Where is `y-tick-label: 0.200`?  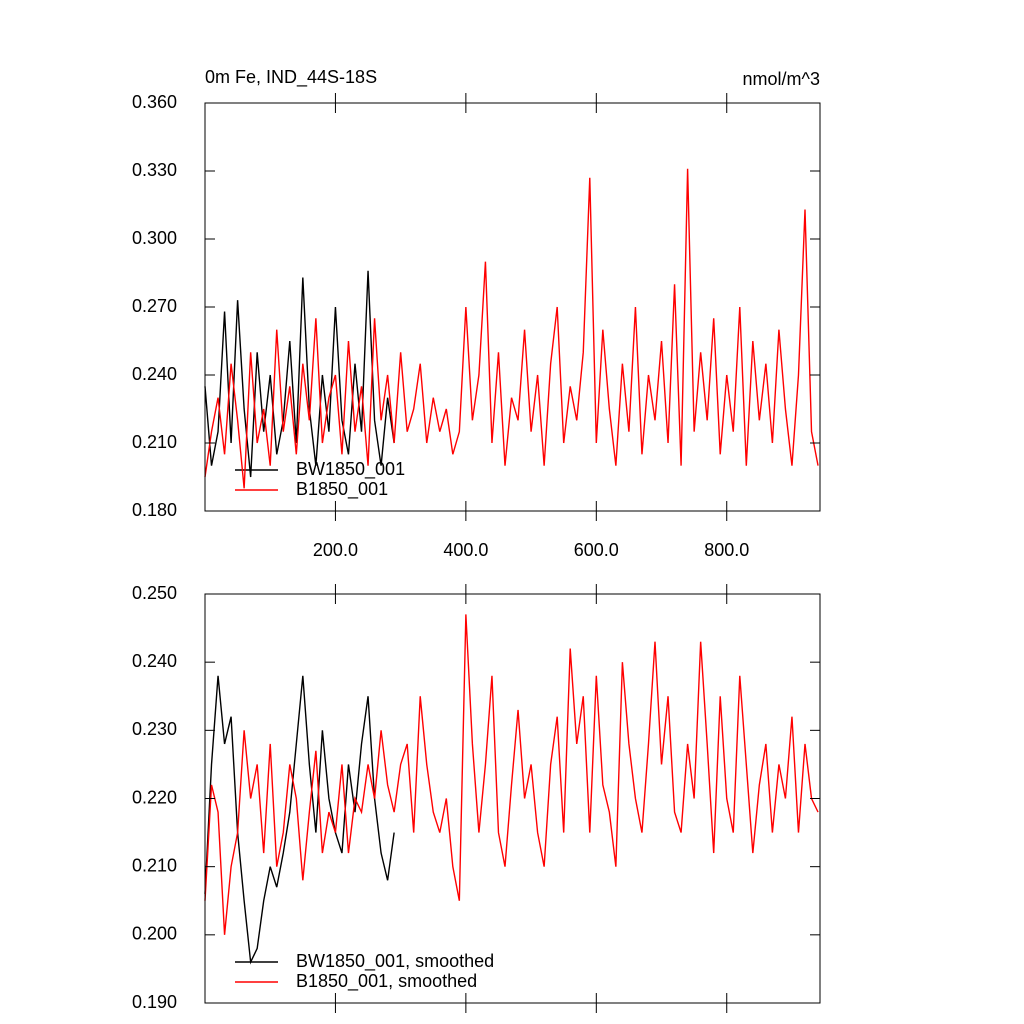 y-tick-label: 0.200 is located at coordinates (154, 934).